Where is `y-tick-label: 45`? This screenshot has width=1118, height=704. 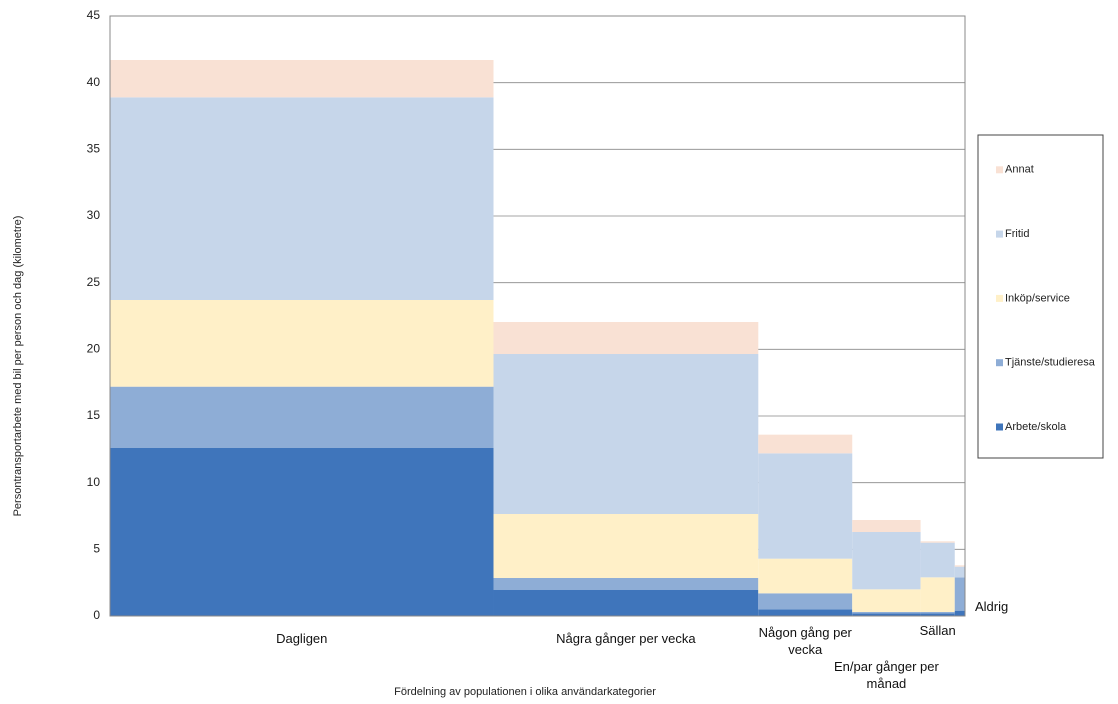
y-tick-label: 45 is located at coordinates (94, 15).